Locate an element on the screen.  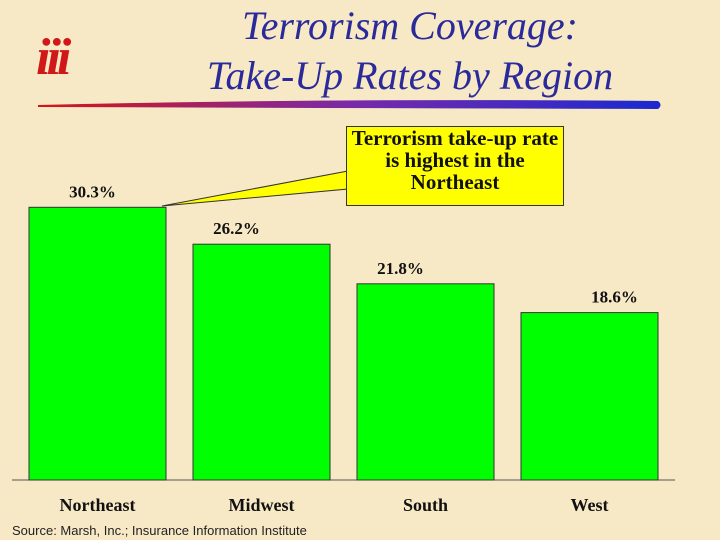
category-label: Midwest is located at coordinates (262, 505).